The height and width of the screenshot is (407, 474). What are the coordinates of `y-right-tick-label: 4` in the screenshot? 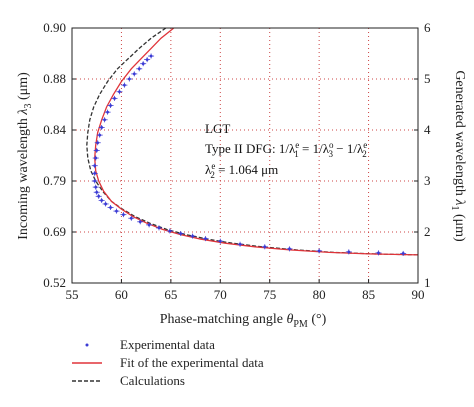 It's located at (427, 129).